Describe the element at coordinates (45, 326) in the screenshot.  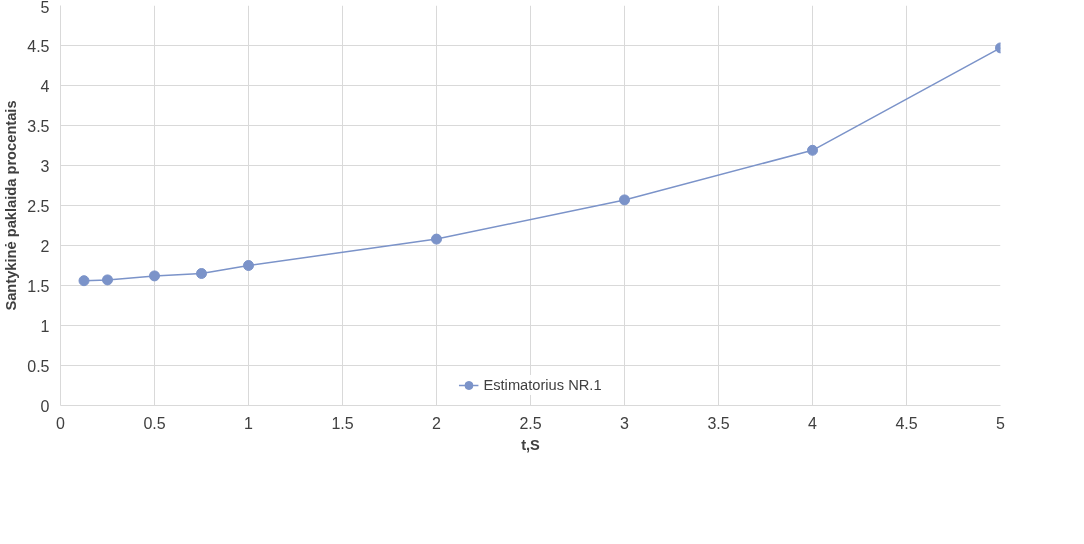
I see `y-tick-label: 1` at that location.